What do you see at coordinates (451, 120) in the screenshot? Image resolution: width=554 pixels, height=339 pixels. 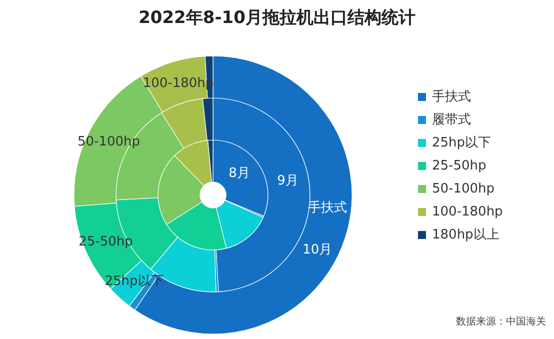 I see `legend-label: 履带式` at bounding box center [451, 120].